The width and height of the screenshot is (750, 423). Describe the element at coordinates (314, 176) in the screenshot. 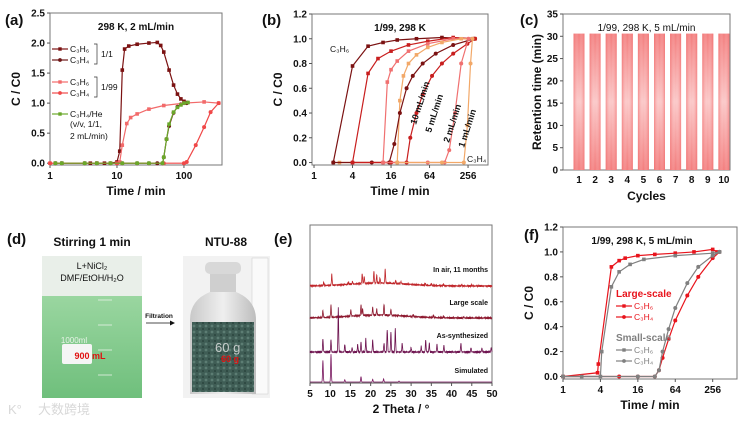

I see `x-tick-label: 1` at that location.